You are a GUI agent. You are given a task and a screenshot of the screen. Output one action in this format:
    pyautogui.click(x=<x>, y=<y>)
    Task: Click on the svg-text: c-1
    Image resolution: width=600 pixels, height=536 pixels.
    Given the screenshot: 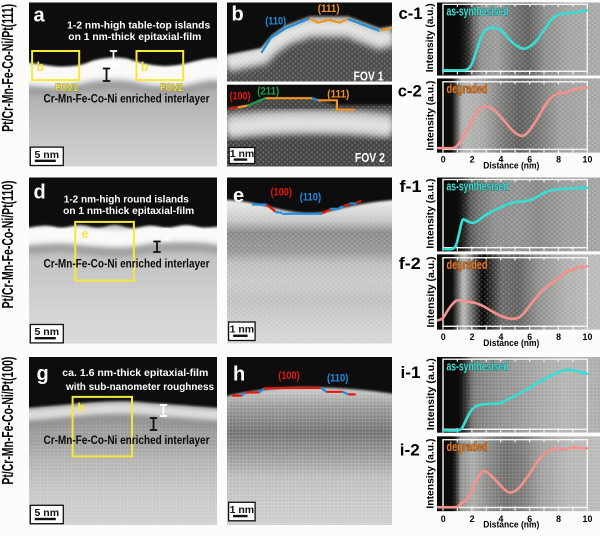 What is the action you would take?
    pyautogui.click(x=411, y=13)
    